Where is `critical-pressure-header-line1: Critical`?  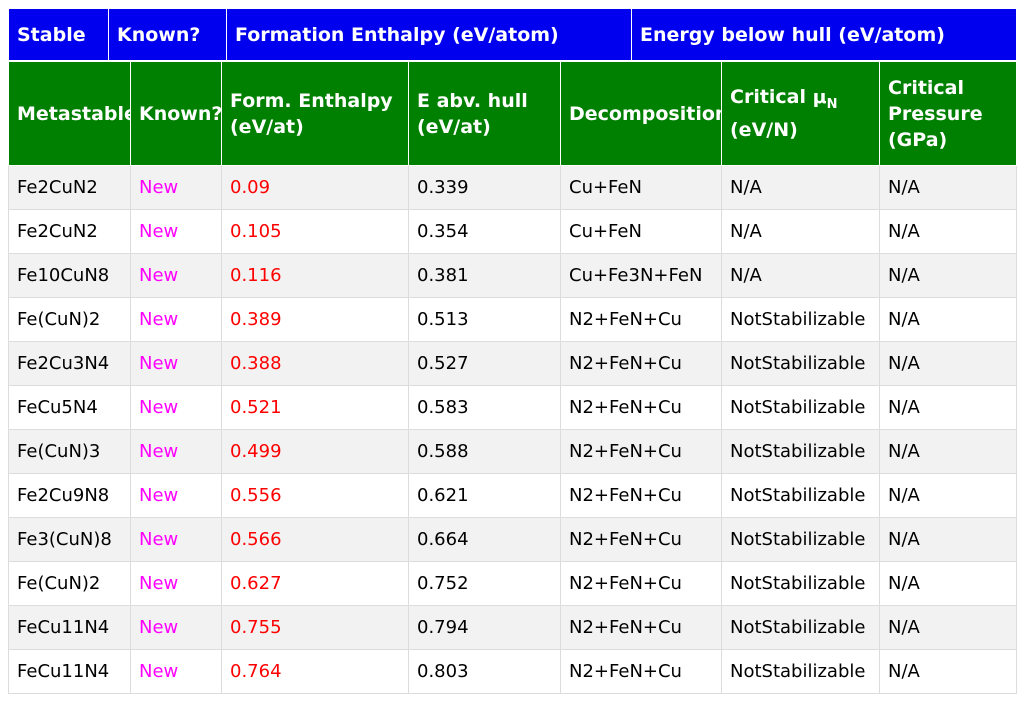
critical-pressure-header-line1: Critical is located at coordinates (926, 87).